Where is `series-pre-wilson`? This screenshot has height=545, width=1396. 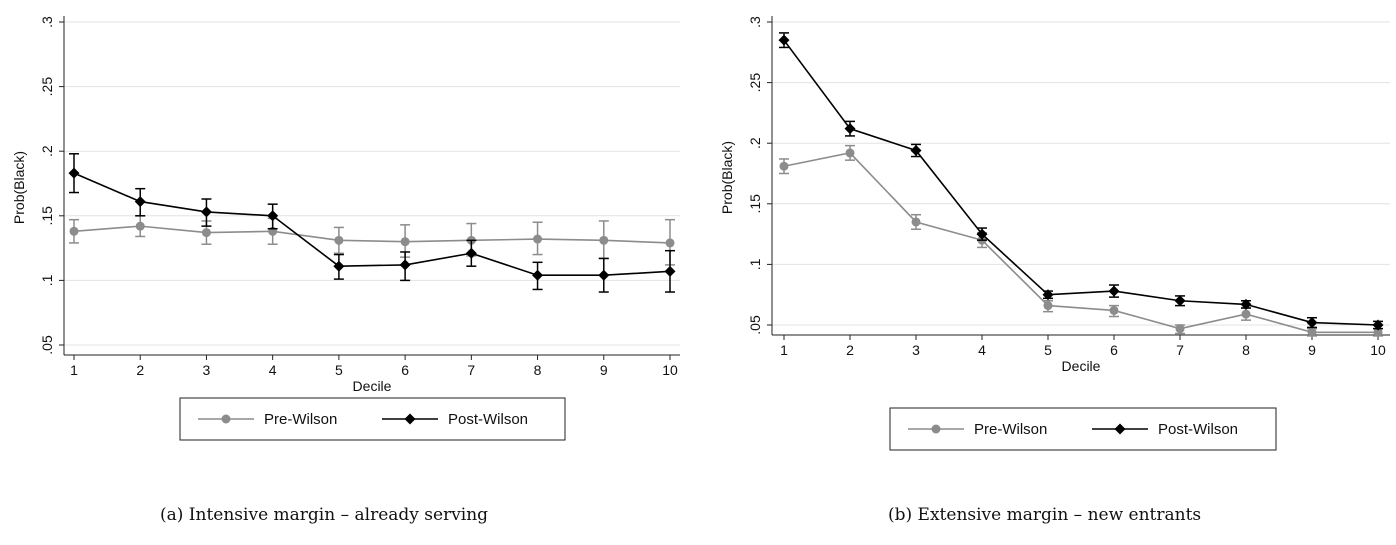
series-pre-wilson is located at coordinates (372, 240).